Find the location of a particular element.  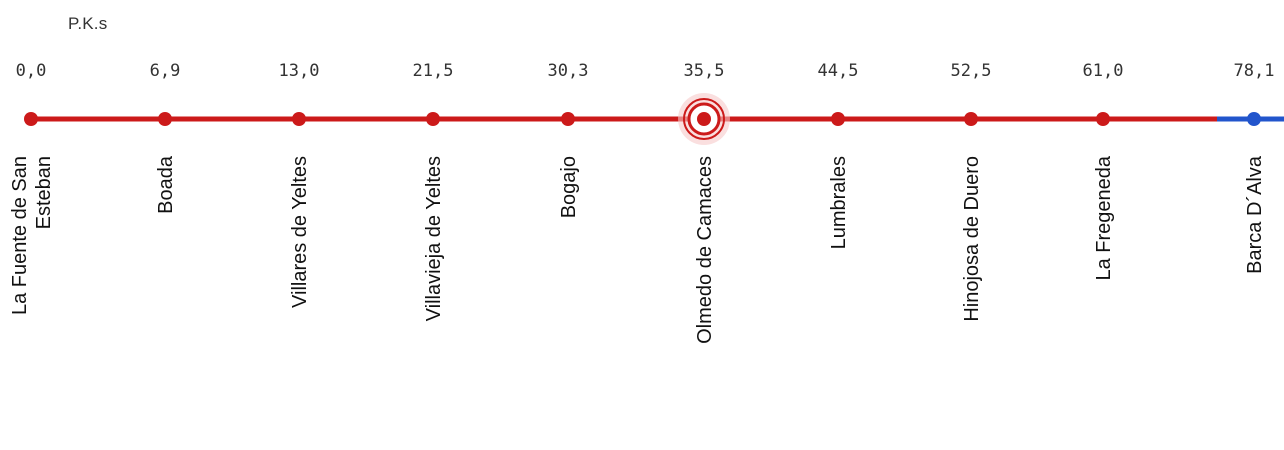

station-pk-value: 0,0 is located at coordinates (31, 71).